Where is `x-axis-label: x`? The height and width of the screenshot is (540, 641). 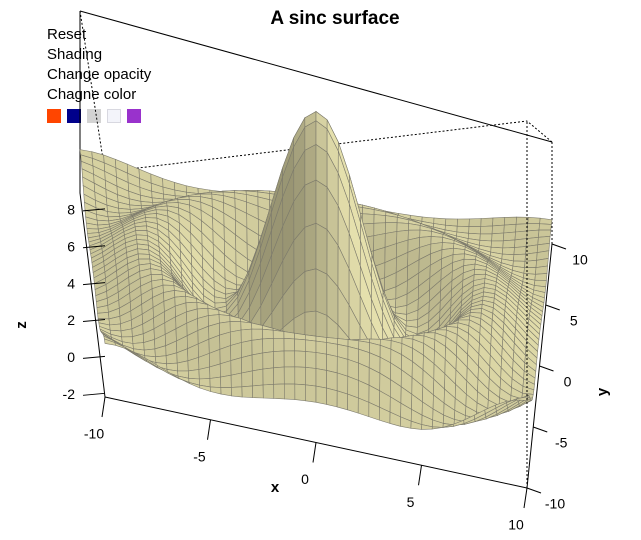
x-axis-label: x is located at coordinates (275, 487).